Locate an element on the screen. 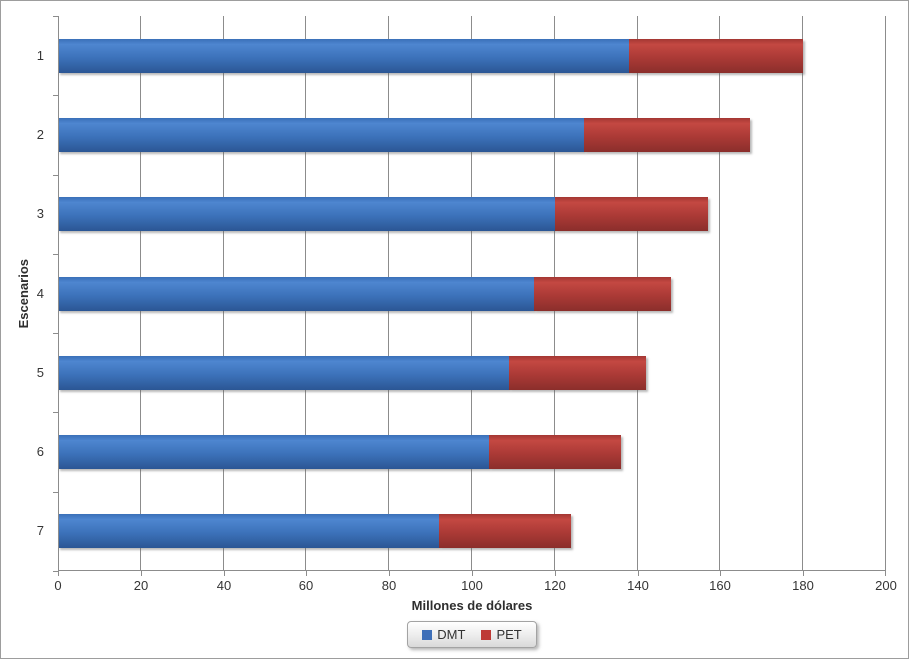 This screenshot has height=659, width=909. category-label-5: 5 is located at coordinates (40, 372).